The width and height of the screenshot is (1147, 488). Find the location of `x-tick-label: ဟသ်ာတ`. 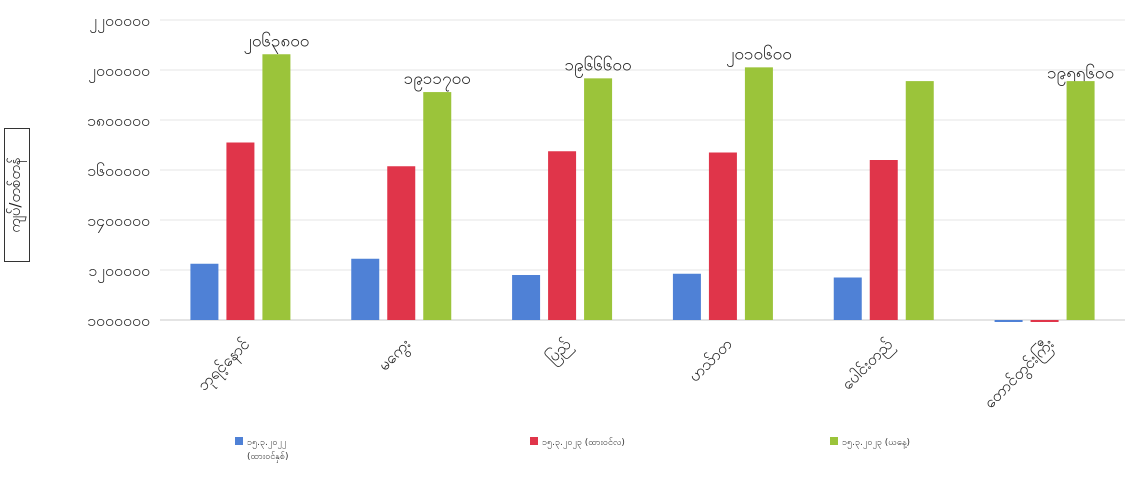

x-tick-label: ဟသ်ာတ is located at coordinates (710, 359).